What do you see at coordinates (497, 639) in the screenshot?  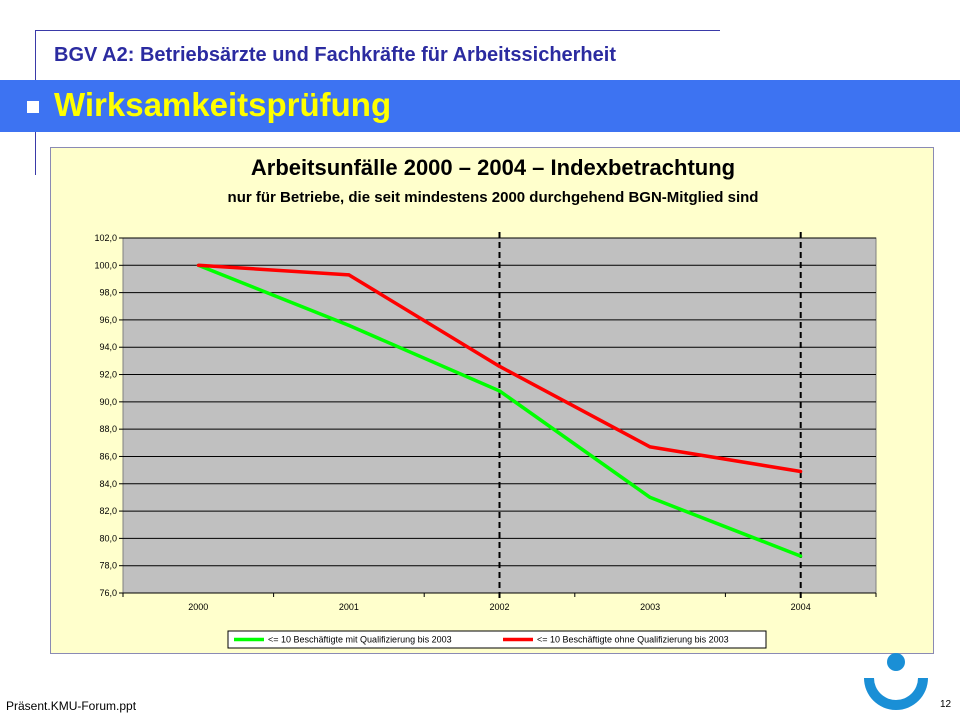 I see `legend-box` at bounding box center [497, 639].